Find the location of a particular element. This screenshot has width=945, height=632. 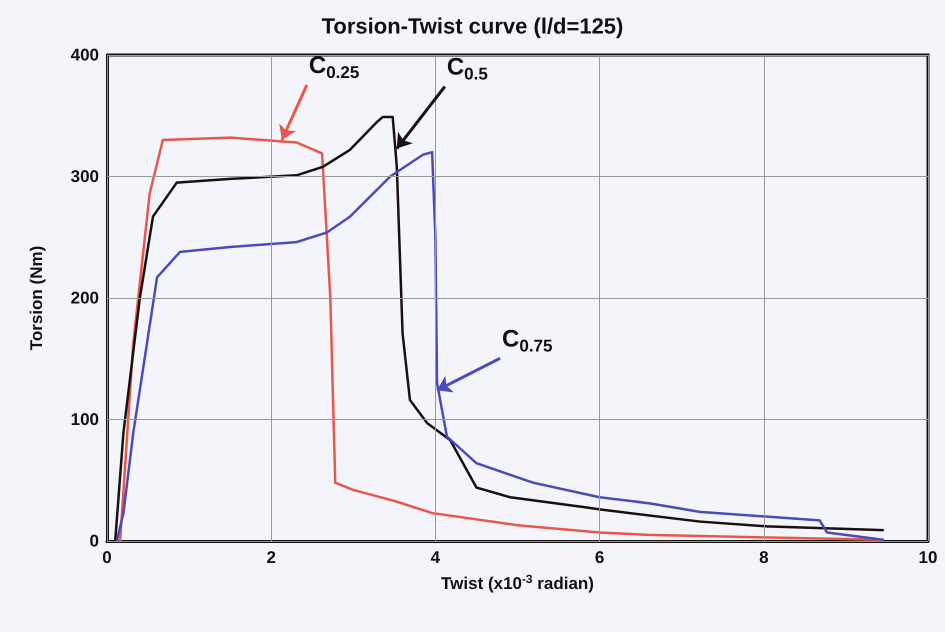

y-tick-label: 100 is located at coordinates (84, 419).